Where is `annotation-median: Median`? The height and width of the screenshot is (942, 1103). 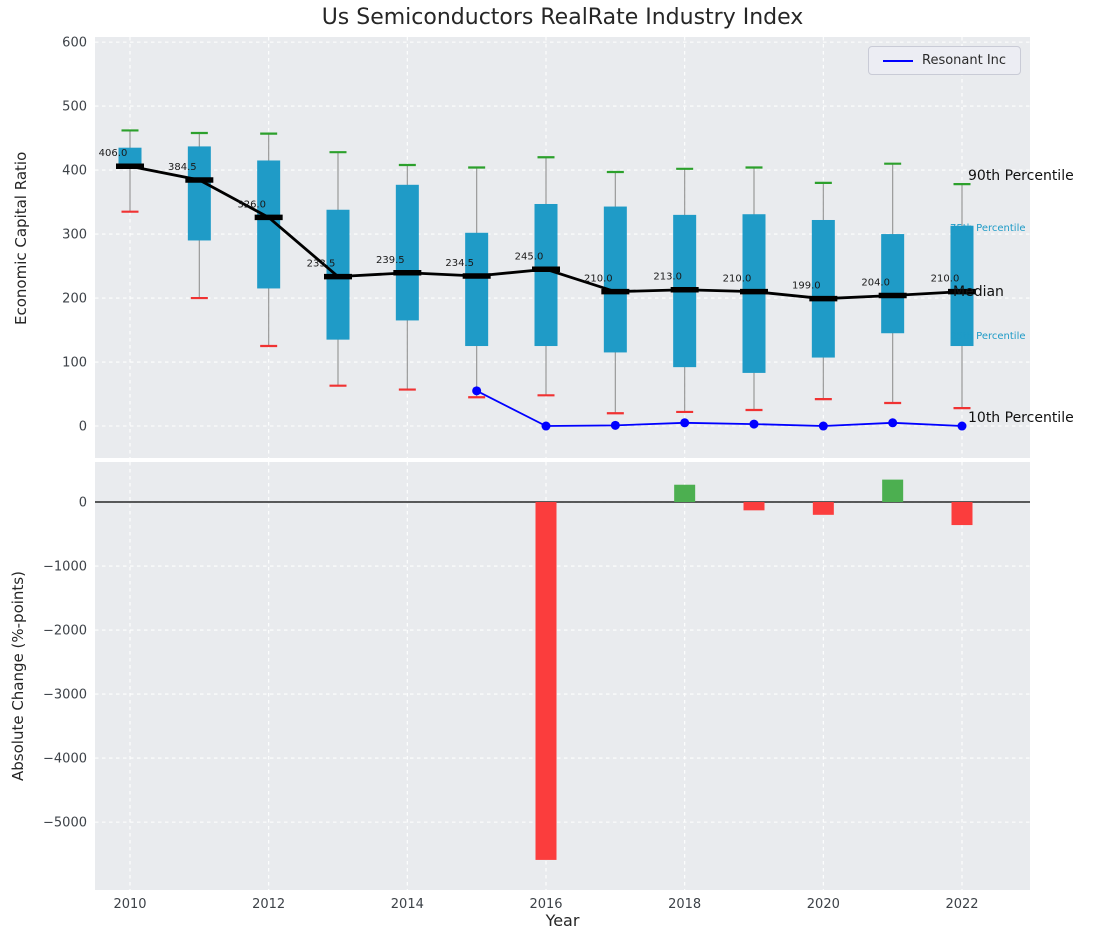 annotation-median: Median is located at coordinates (978, 292).